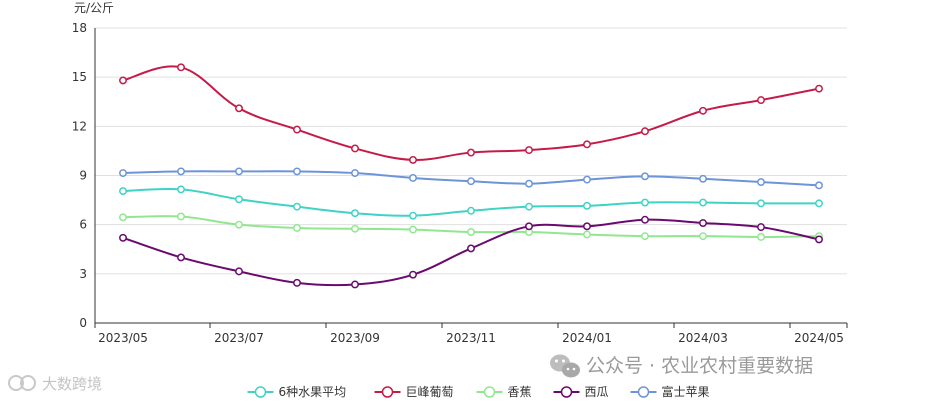 The height and width of the screenshot is (405, 940). Describe the element at coordinates (83, 176) in the screenshot. I see `y-tick-label: 9` at that location.